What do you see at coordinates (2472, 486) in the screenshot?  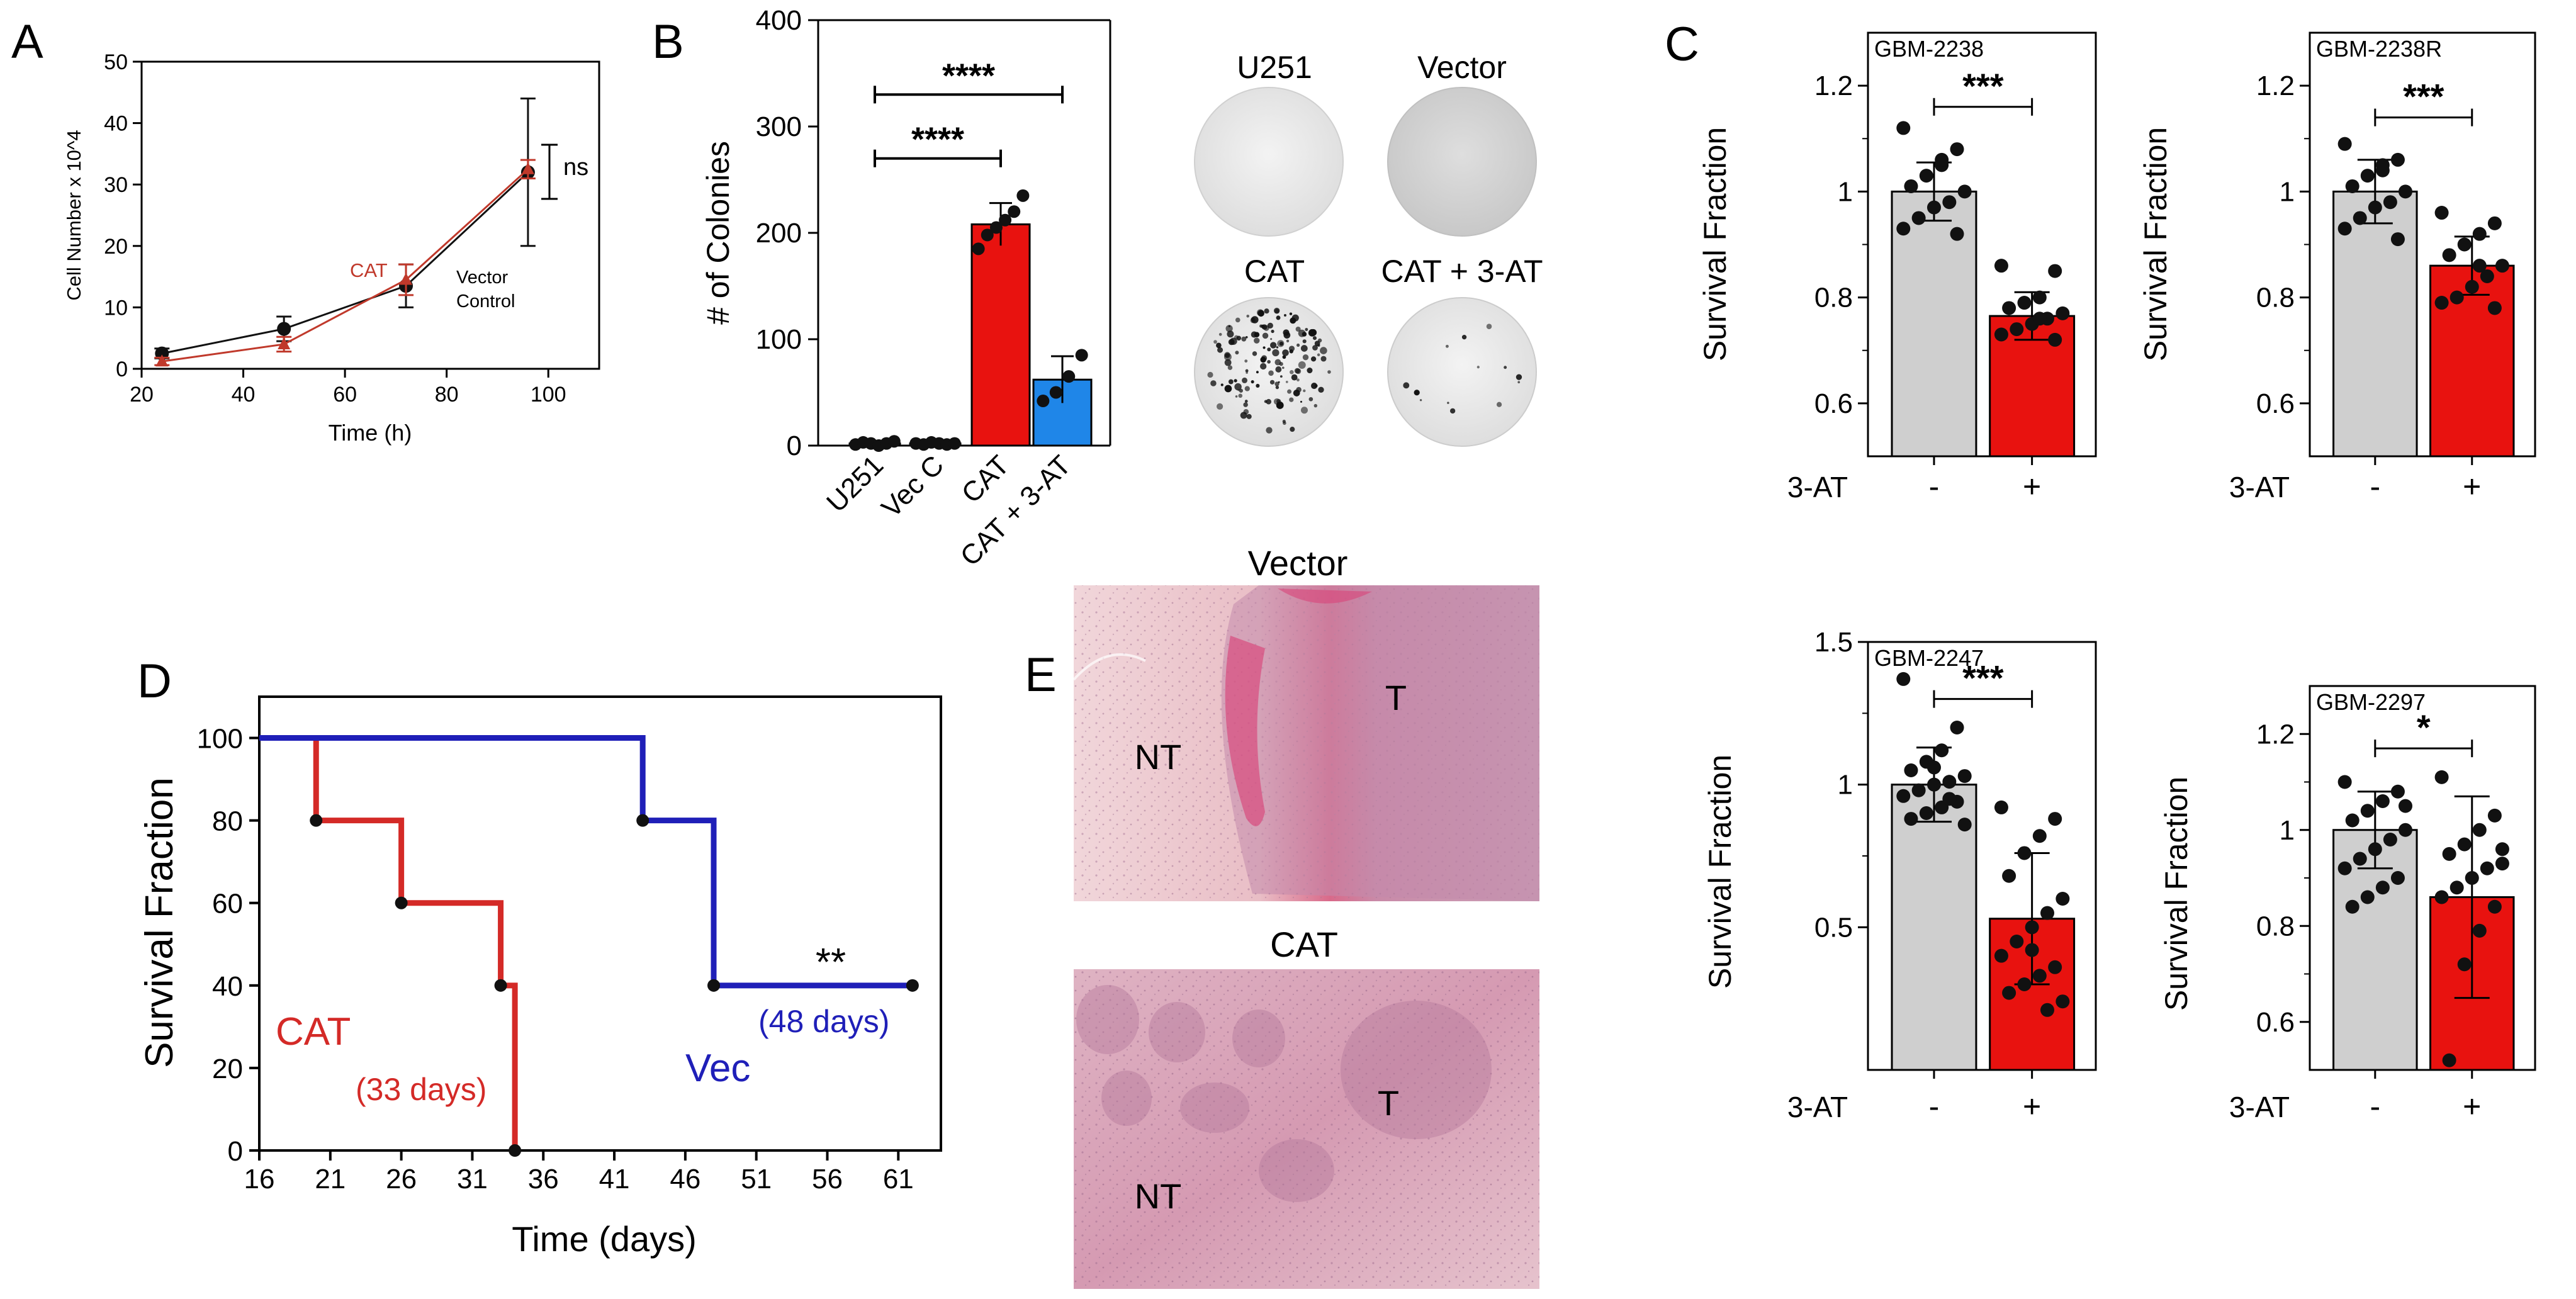 I see `chart-c2-xtick-label: +` at bounding box center [2472, 486].